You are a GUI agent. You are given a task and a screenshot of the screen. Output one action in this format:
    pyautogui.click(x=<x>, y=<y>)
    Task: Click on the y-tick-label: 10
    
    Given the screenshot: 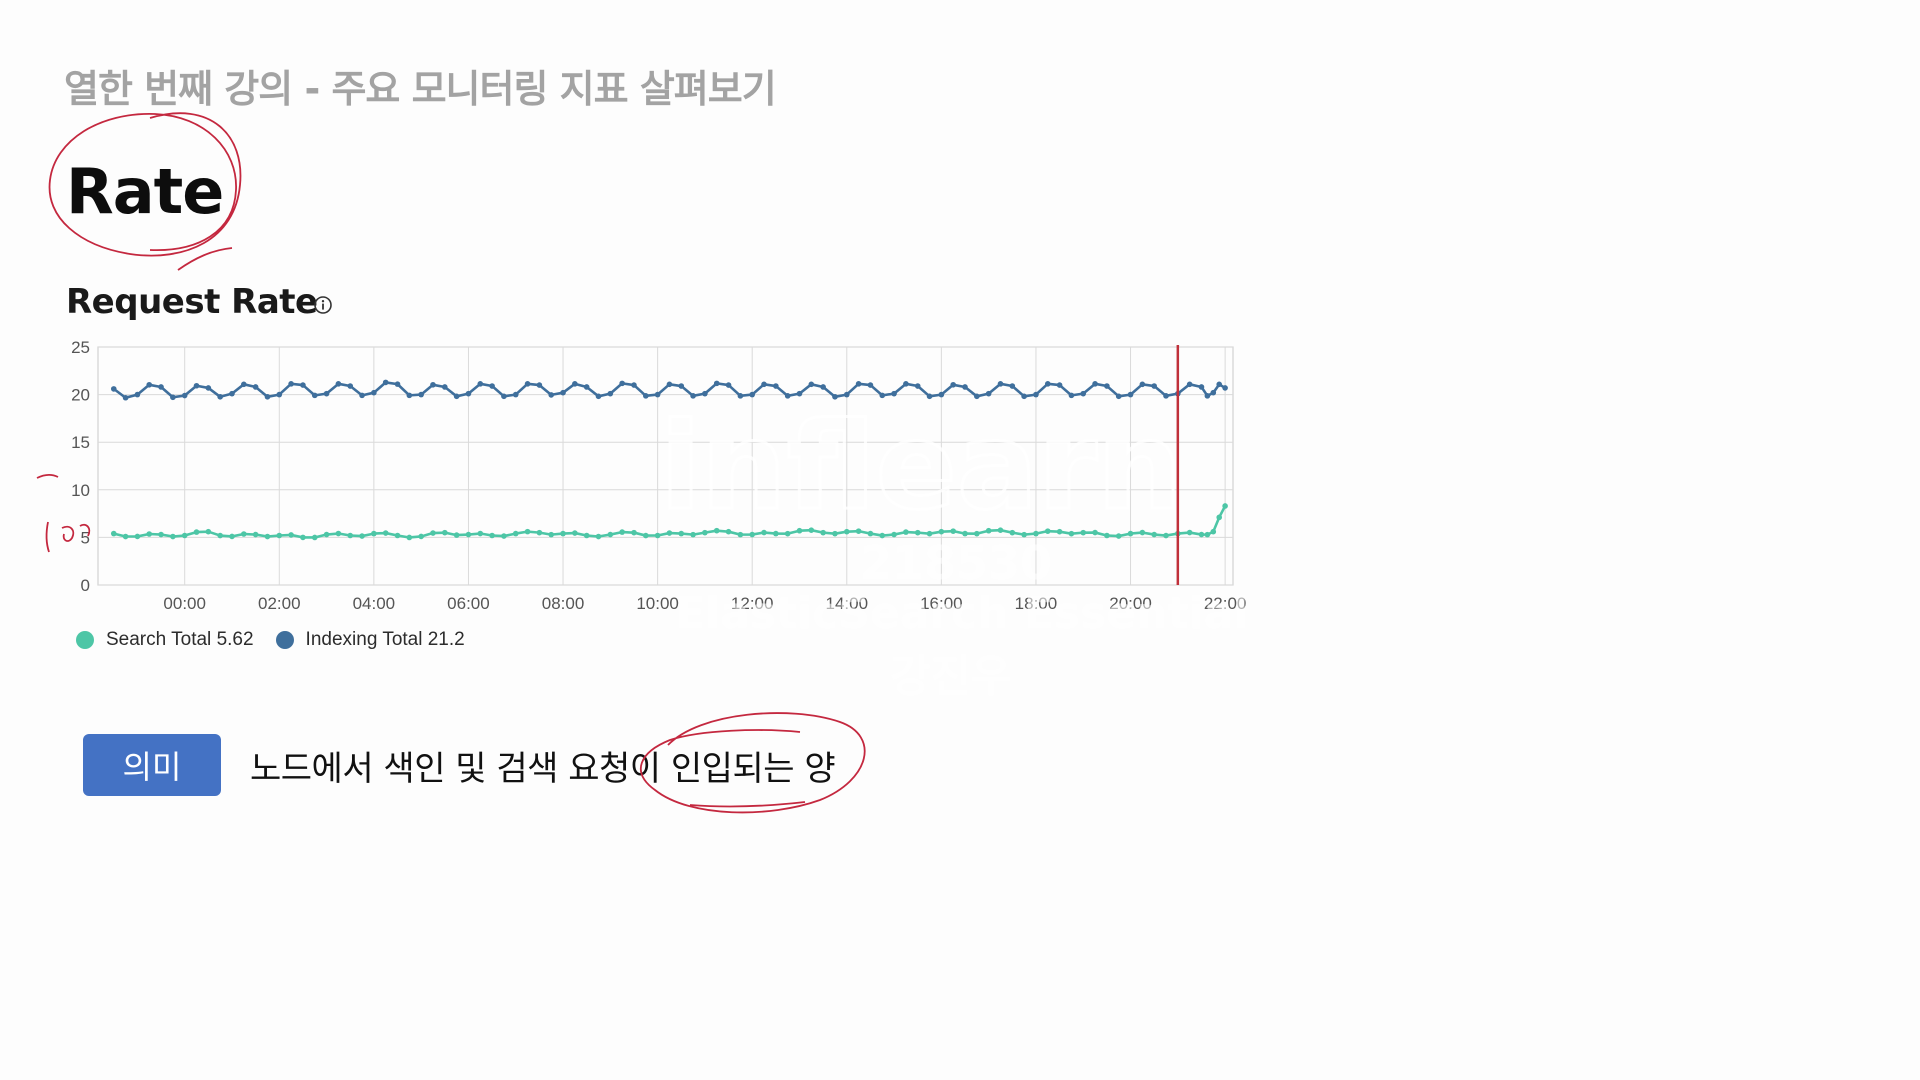 What is the action you would take?
    pyautogui.click(x=80, y=490)
    